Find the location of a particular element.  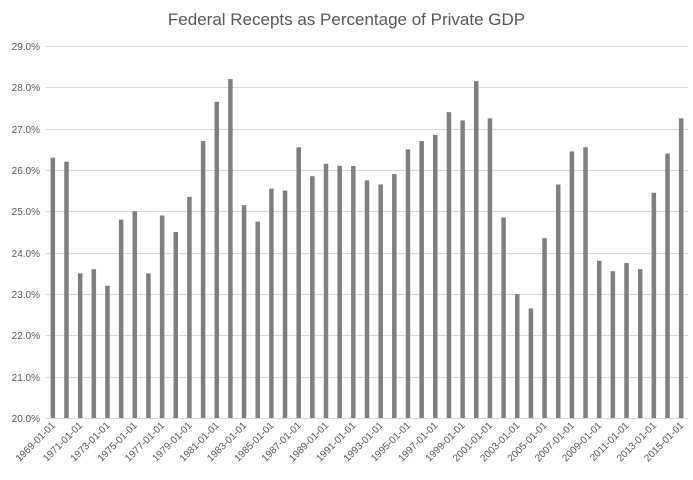

y-tick-label: 23.0% is located at coordinates (26, 295).